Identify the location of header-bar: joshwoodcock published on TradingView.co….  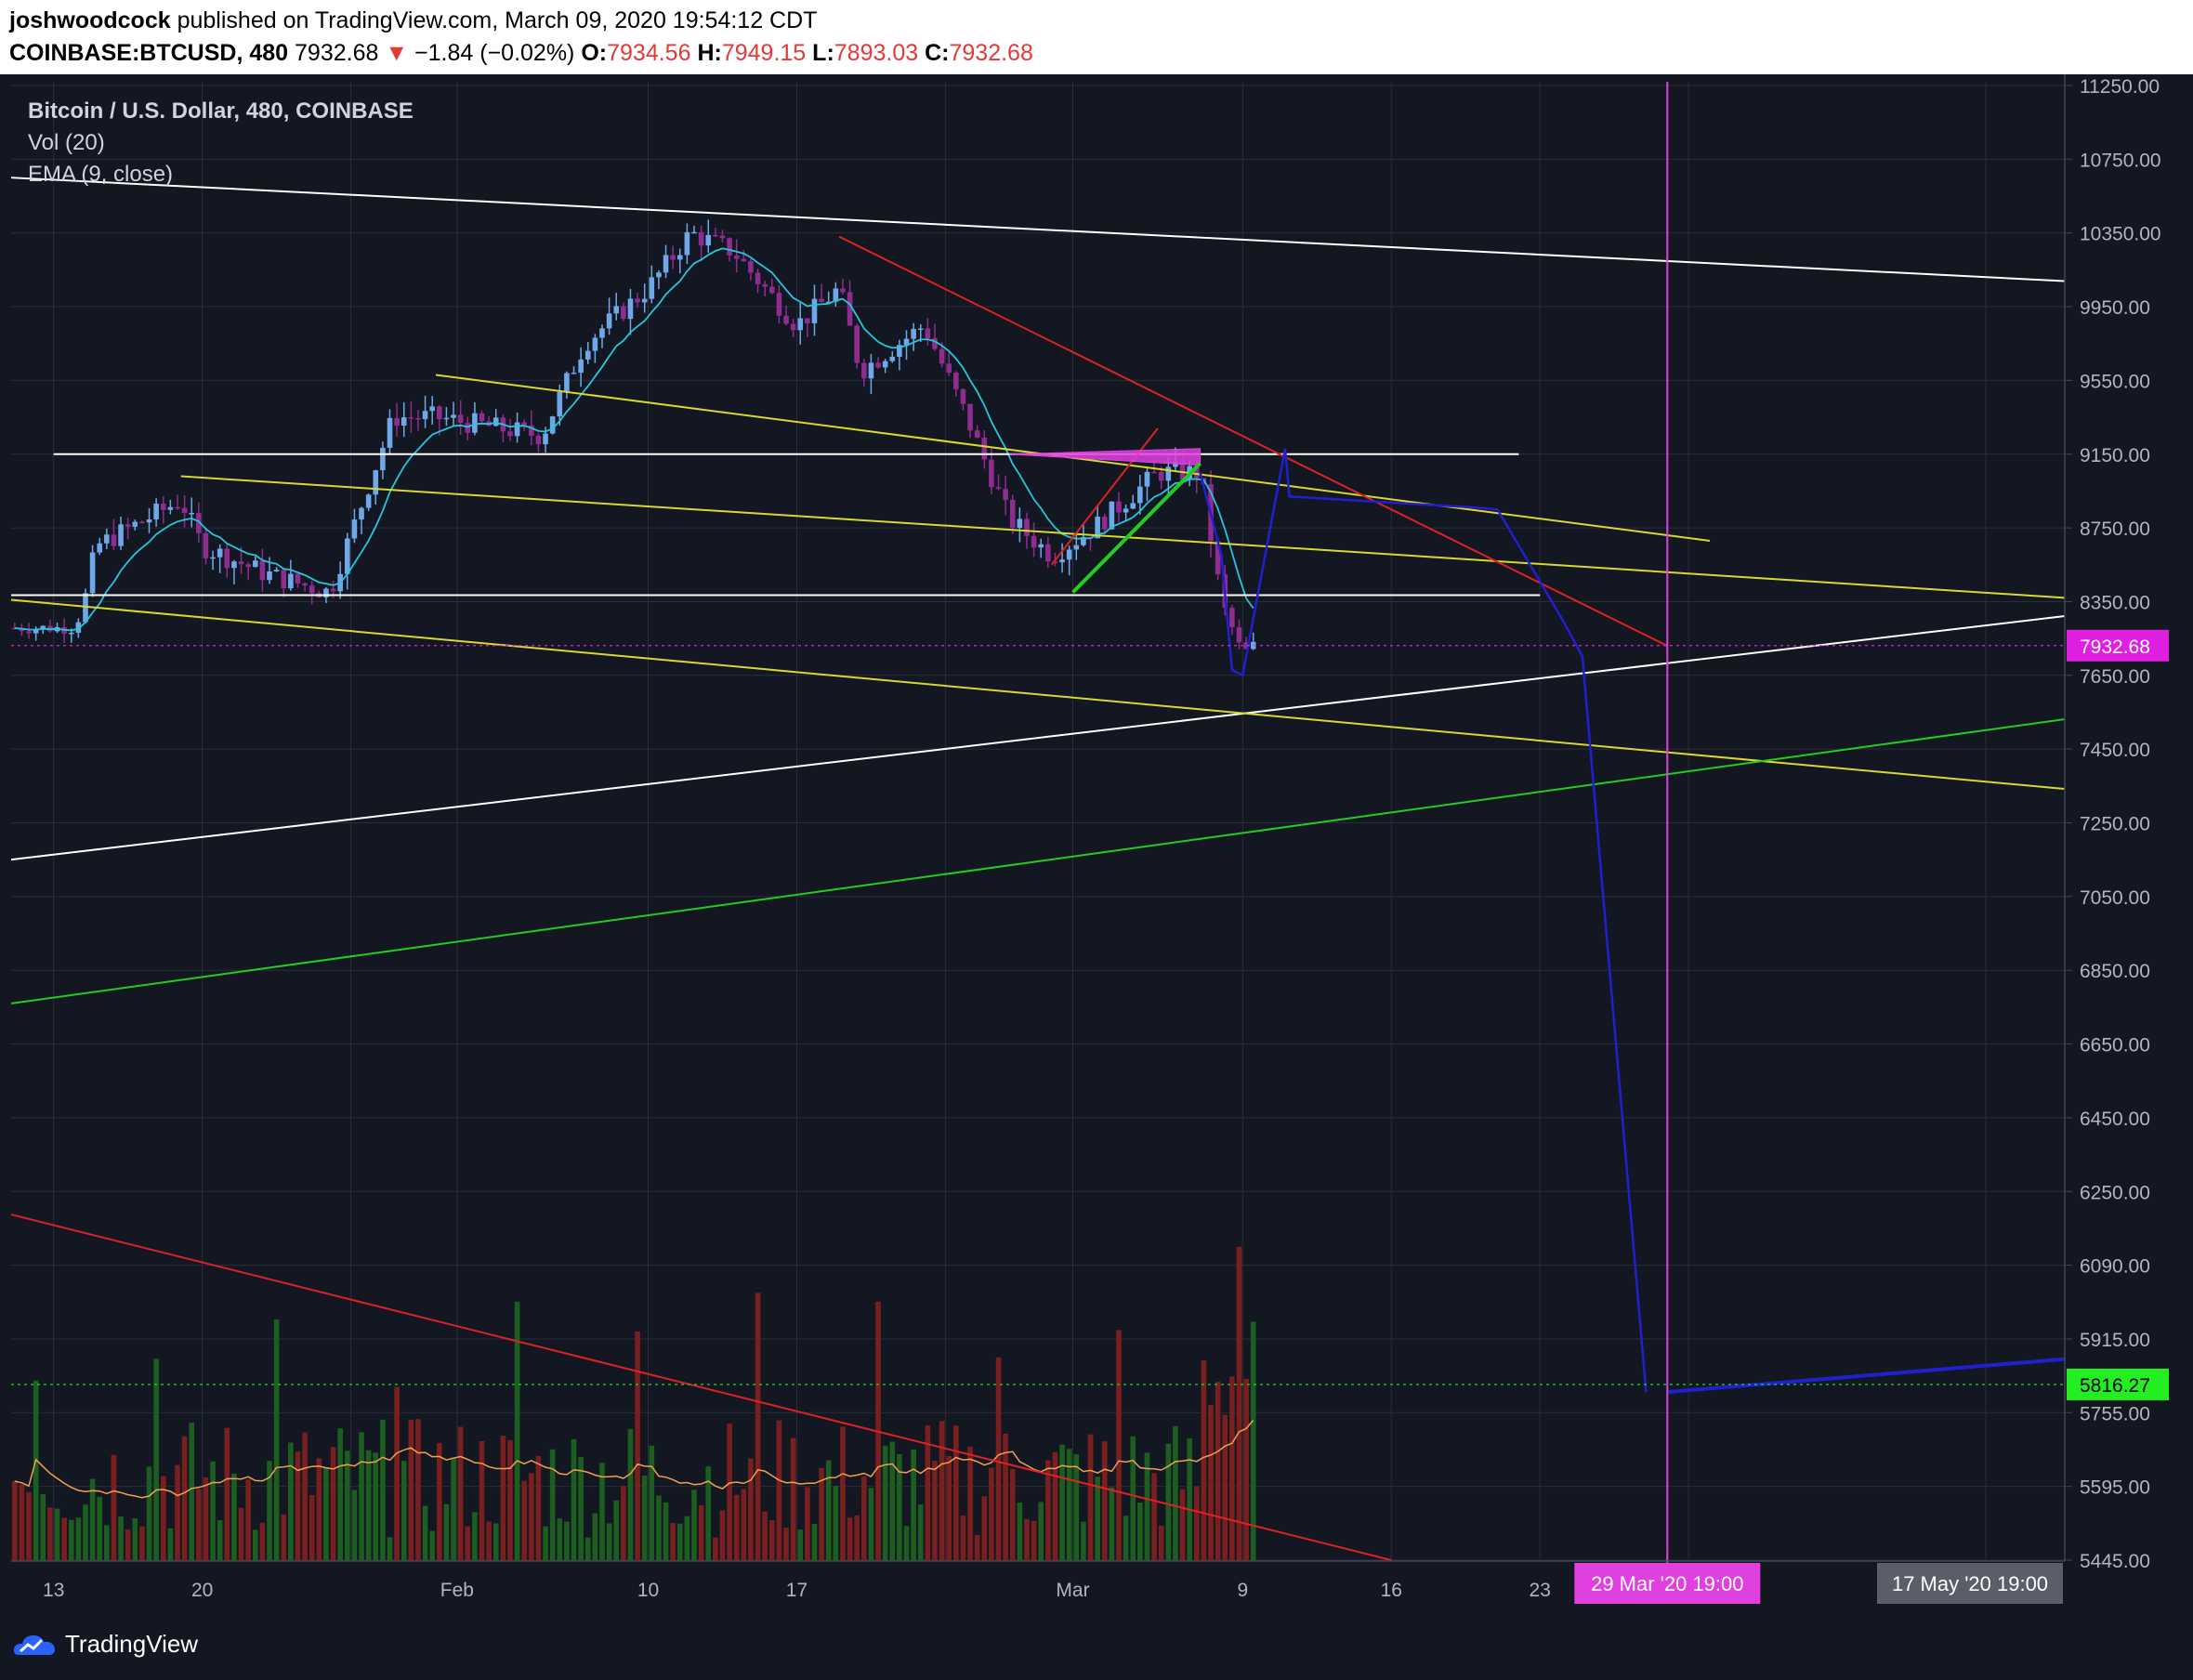
(1096, 37).